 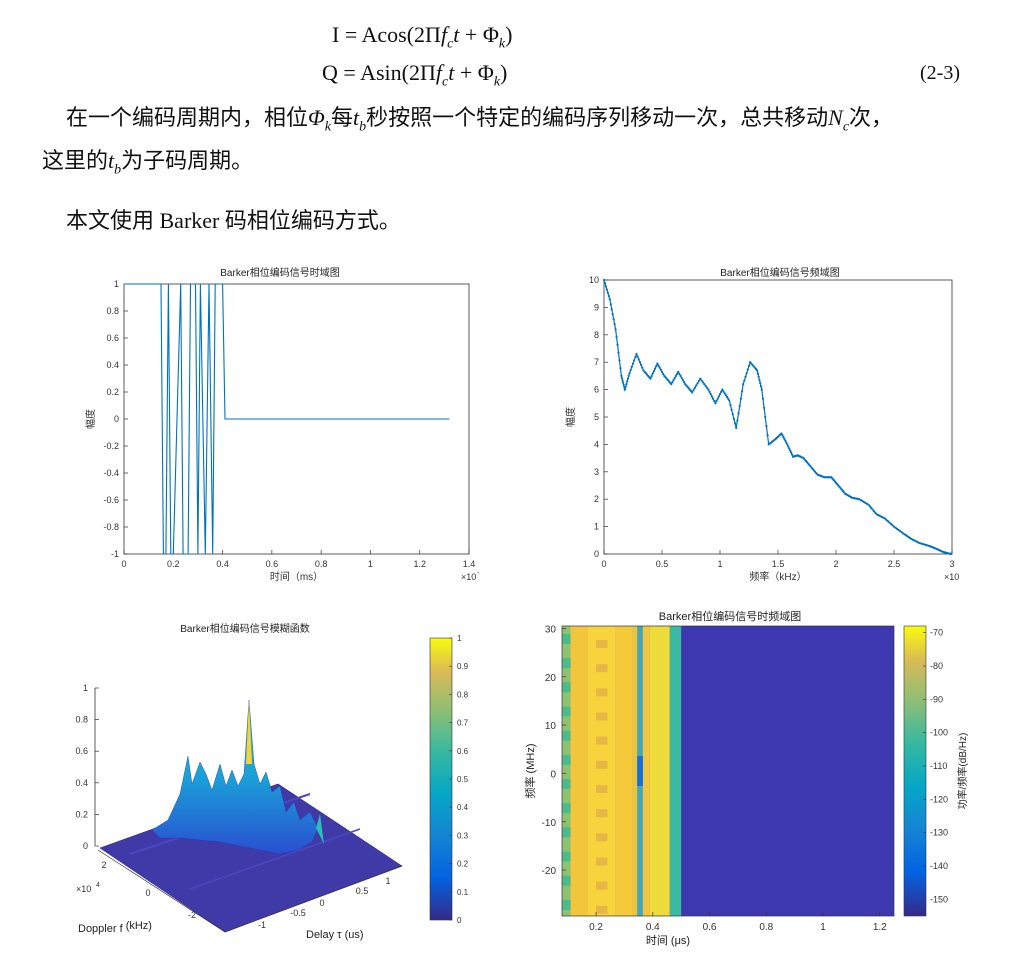 What do you see at coordinates (459, 920) in the screenshot?
I see `colorbar-tick-label: 0` at bounding box center [459, 920].